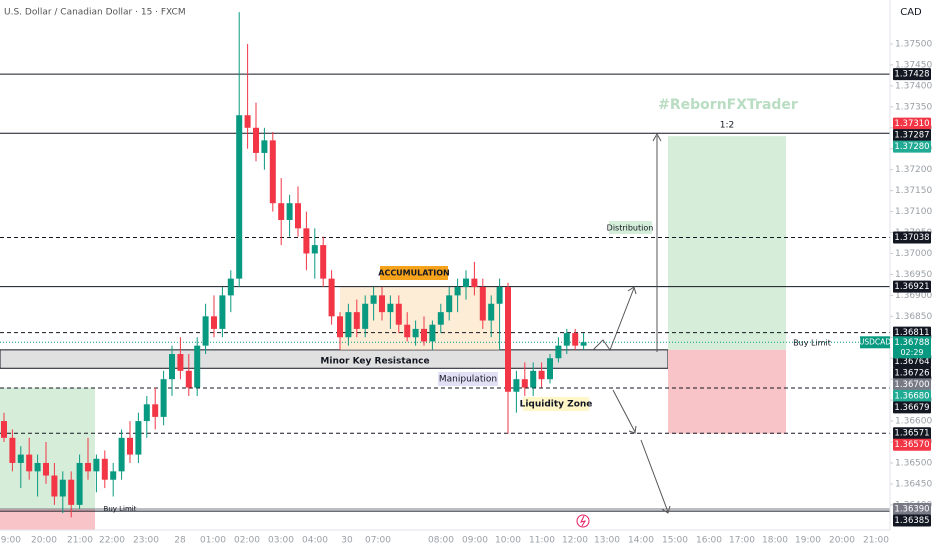  Describe the element at coordinates (913, 65) in the screenshot. I see `y-tick-label: 1.37450` at that location.